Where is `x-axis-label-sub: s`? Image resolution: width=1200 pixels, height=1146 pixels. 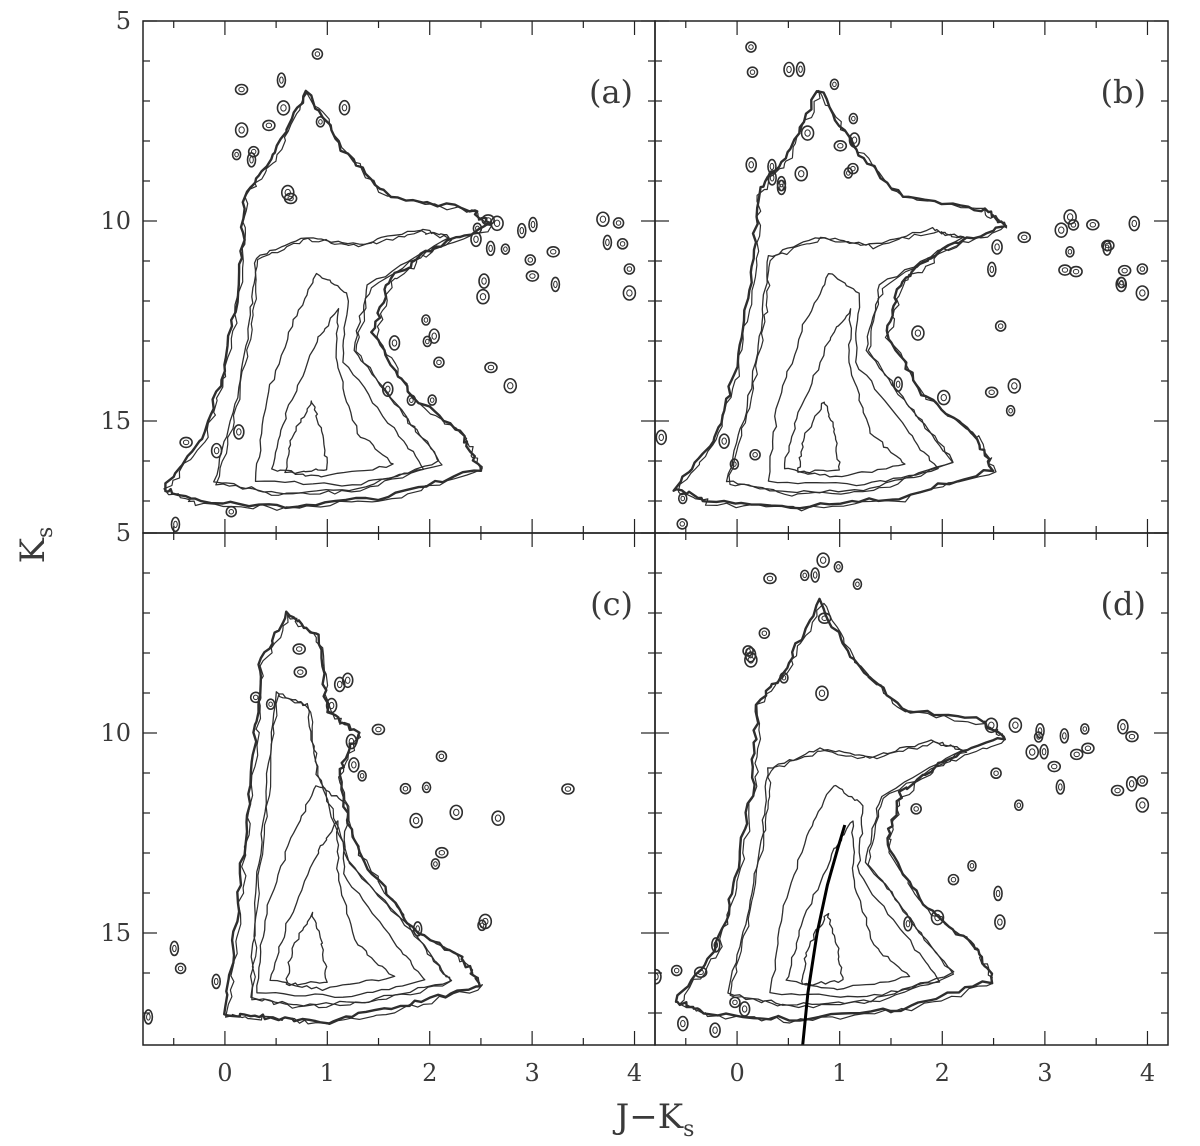 x-axis-label-sub: s is located at coordinates (688, 1129).